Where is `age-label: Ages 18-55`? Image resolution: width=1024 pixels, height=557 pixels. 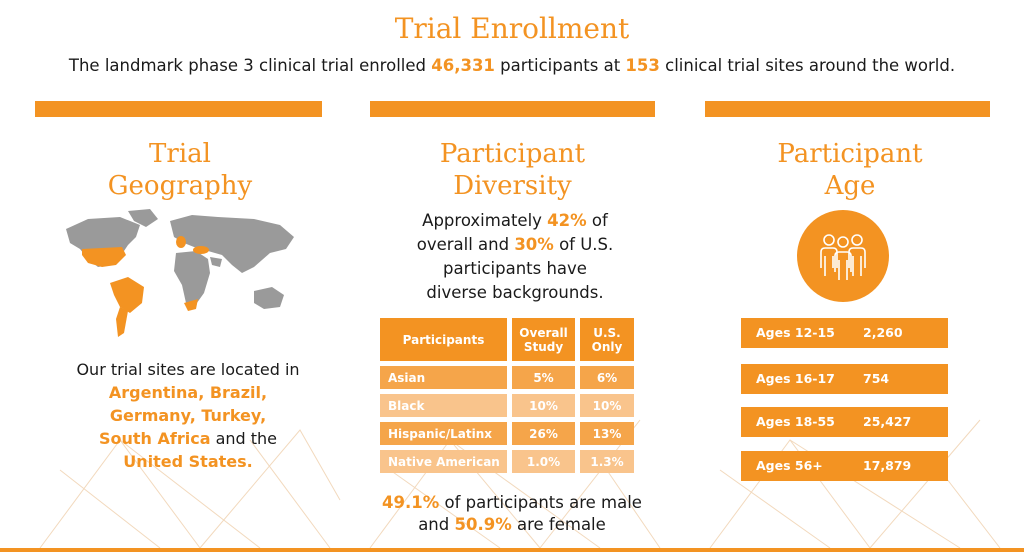
age-label: Ages 18-55 is located at coordinates (795, 421).